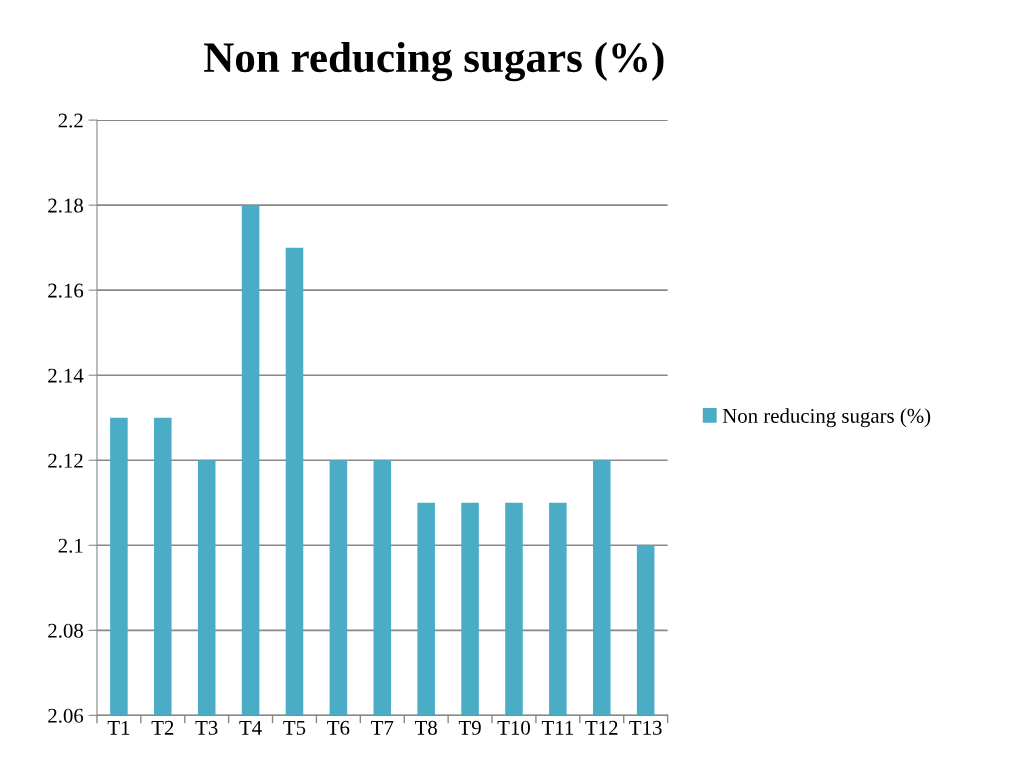 The width and height of the screenshot is (1010, 770). Describe the element at coordinates (434, 61) in the screenshot. I see `chart-title: Non reducing sugars (%)` at that location.